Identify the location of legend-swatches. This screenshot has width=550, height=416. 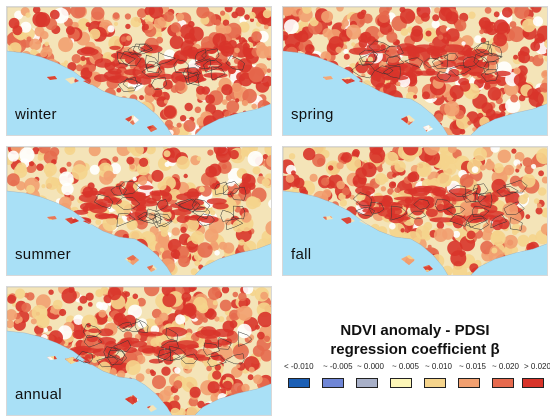
(415, 384).